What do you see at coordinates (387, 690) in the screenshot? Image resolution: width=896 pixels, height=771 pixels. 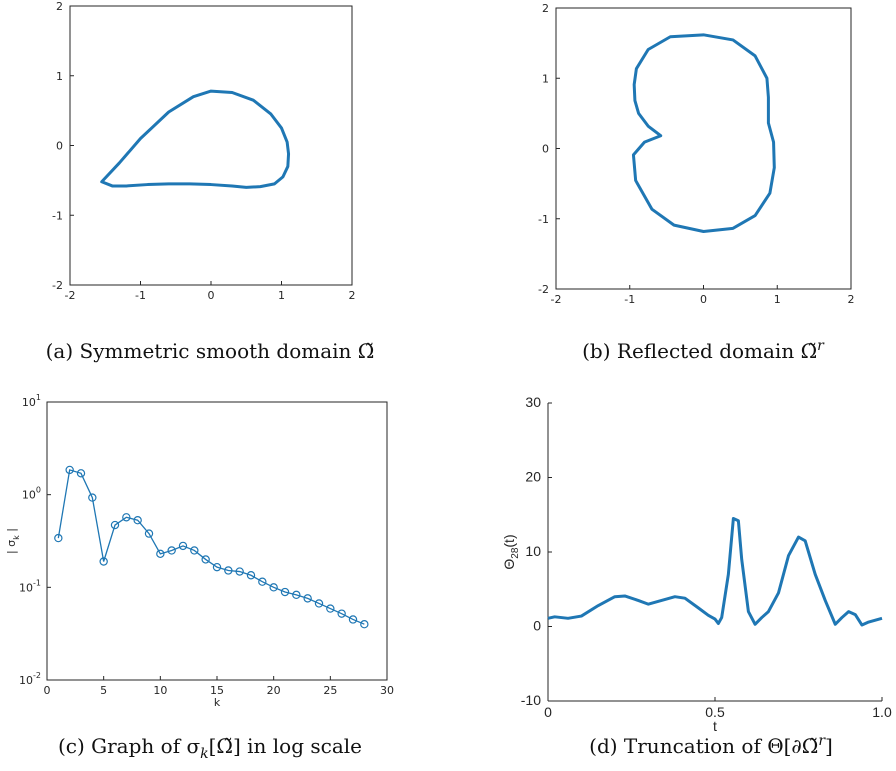 I see `x-tick-label: 30` at bounding box center [387, 690].